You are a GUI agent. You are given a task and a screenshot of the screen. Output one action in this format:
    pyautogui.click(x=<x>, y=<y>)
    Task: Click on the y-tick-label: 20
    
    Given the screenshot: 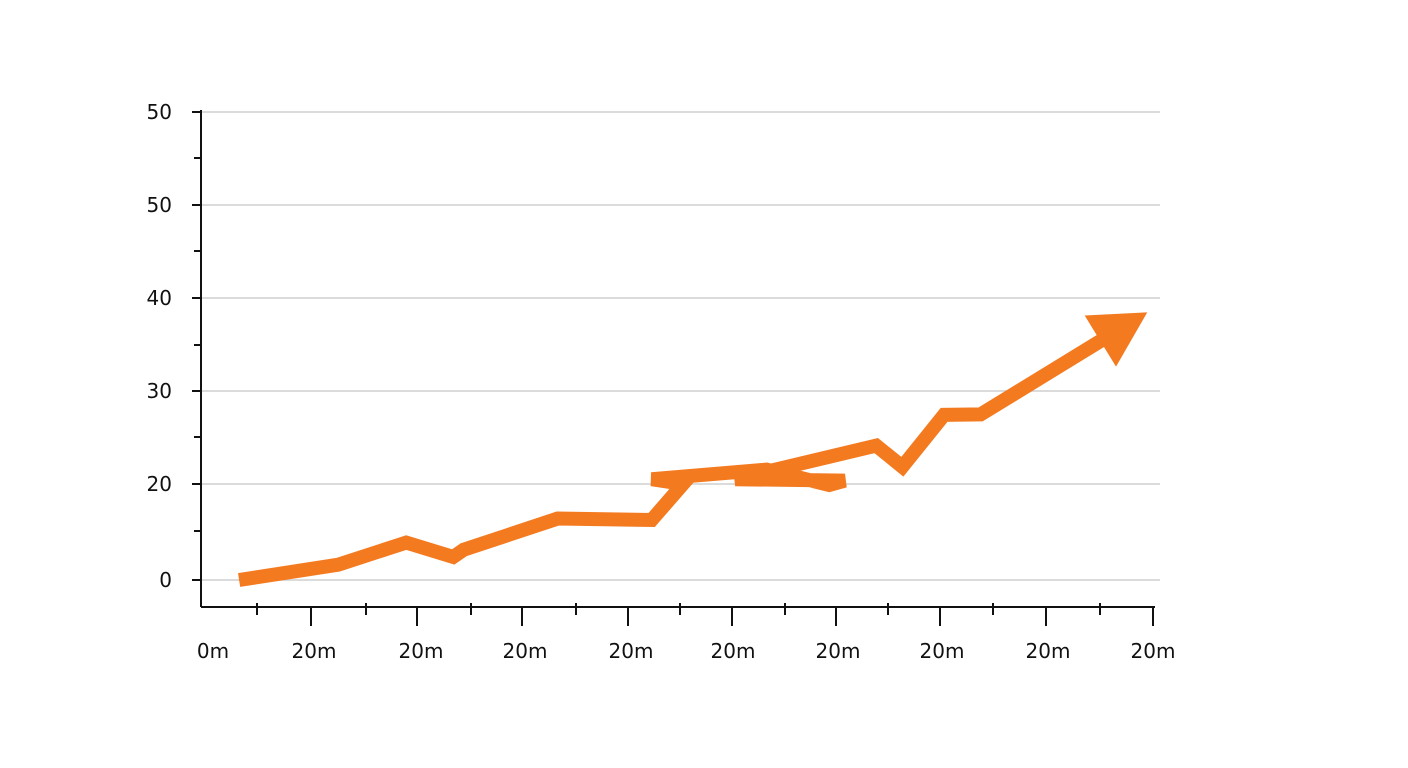 What is the action you would take?
    pyautogui.click(x=159, y=484)
    